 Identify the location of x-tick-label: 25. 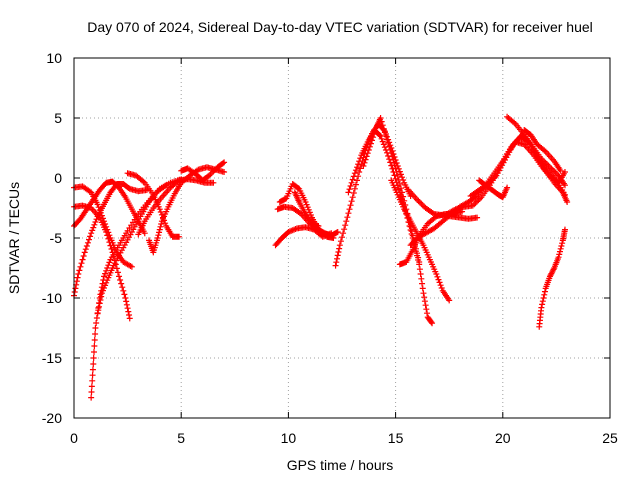
(610, 438).